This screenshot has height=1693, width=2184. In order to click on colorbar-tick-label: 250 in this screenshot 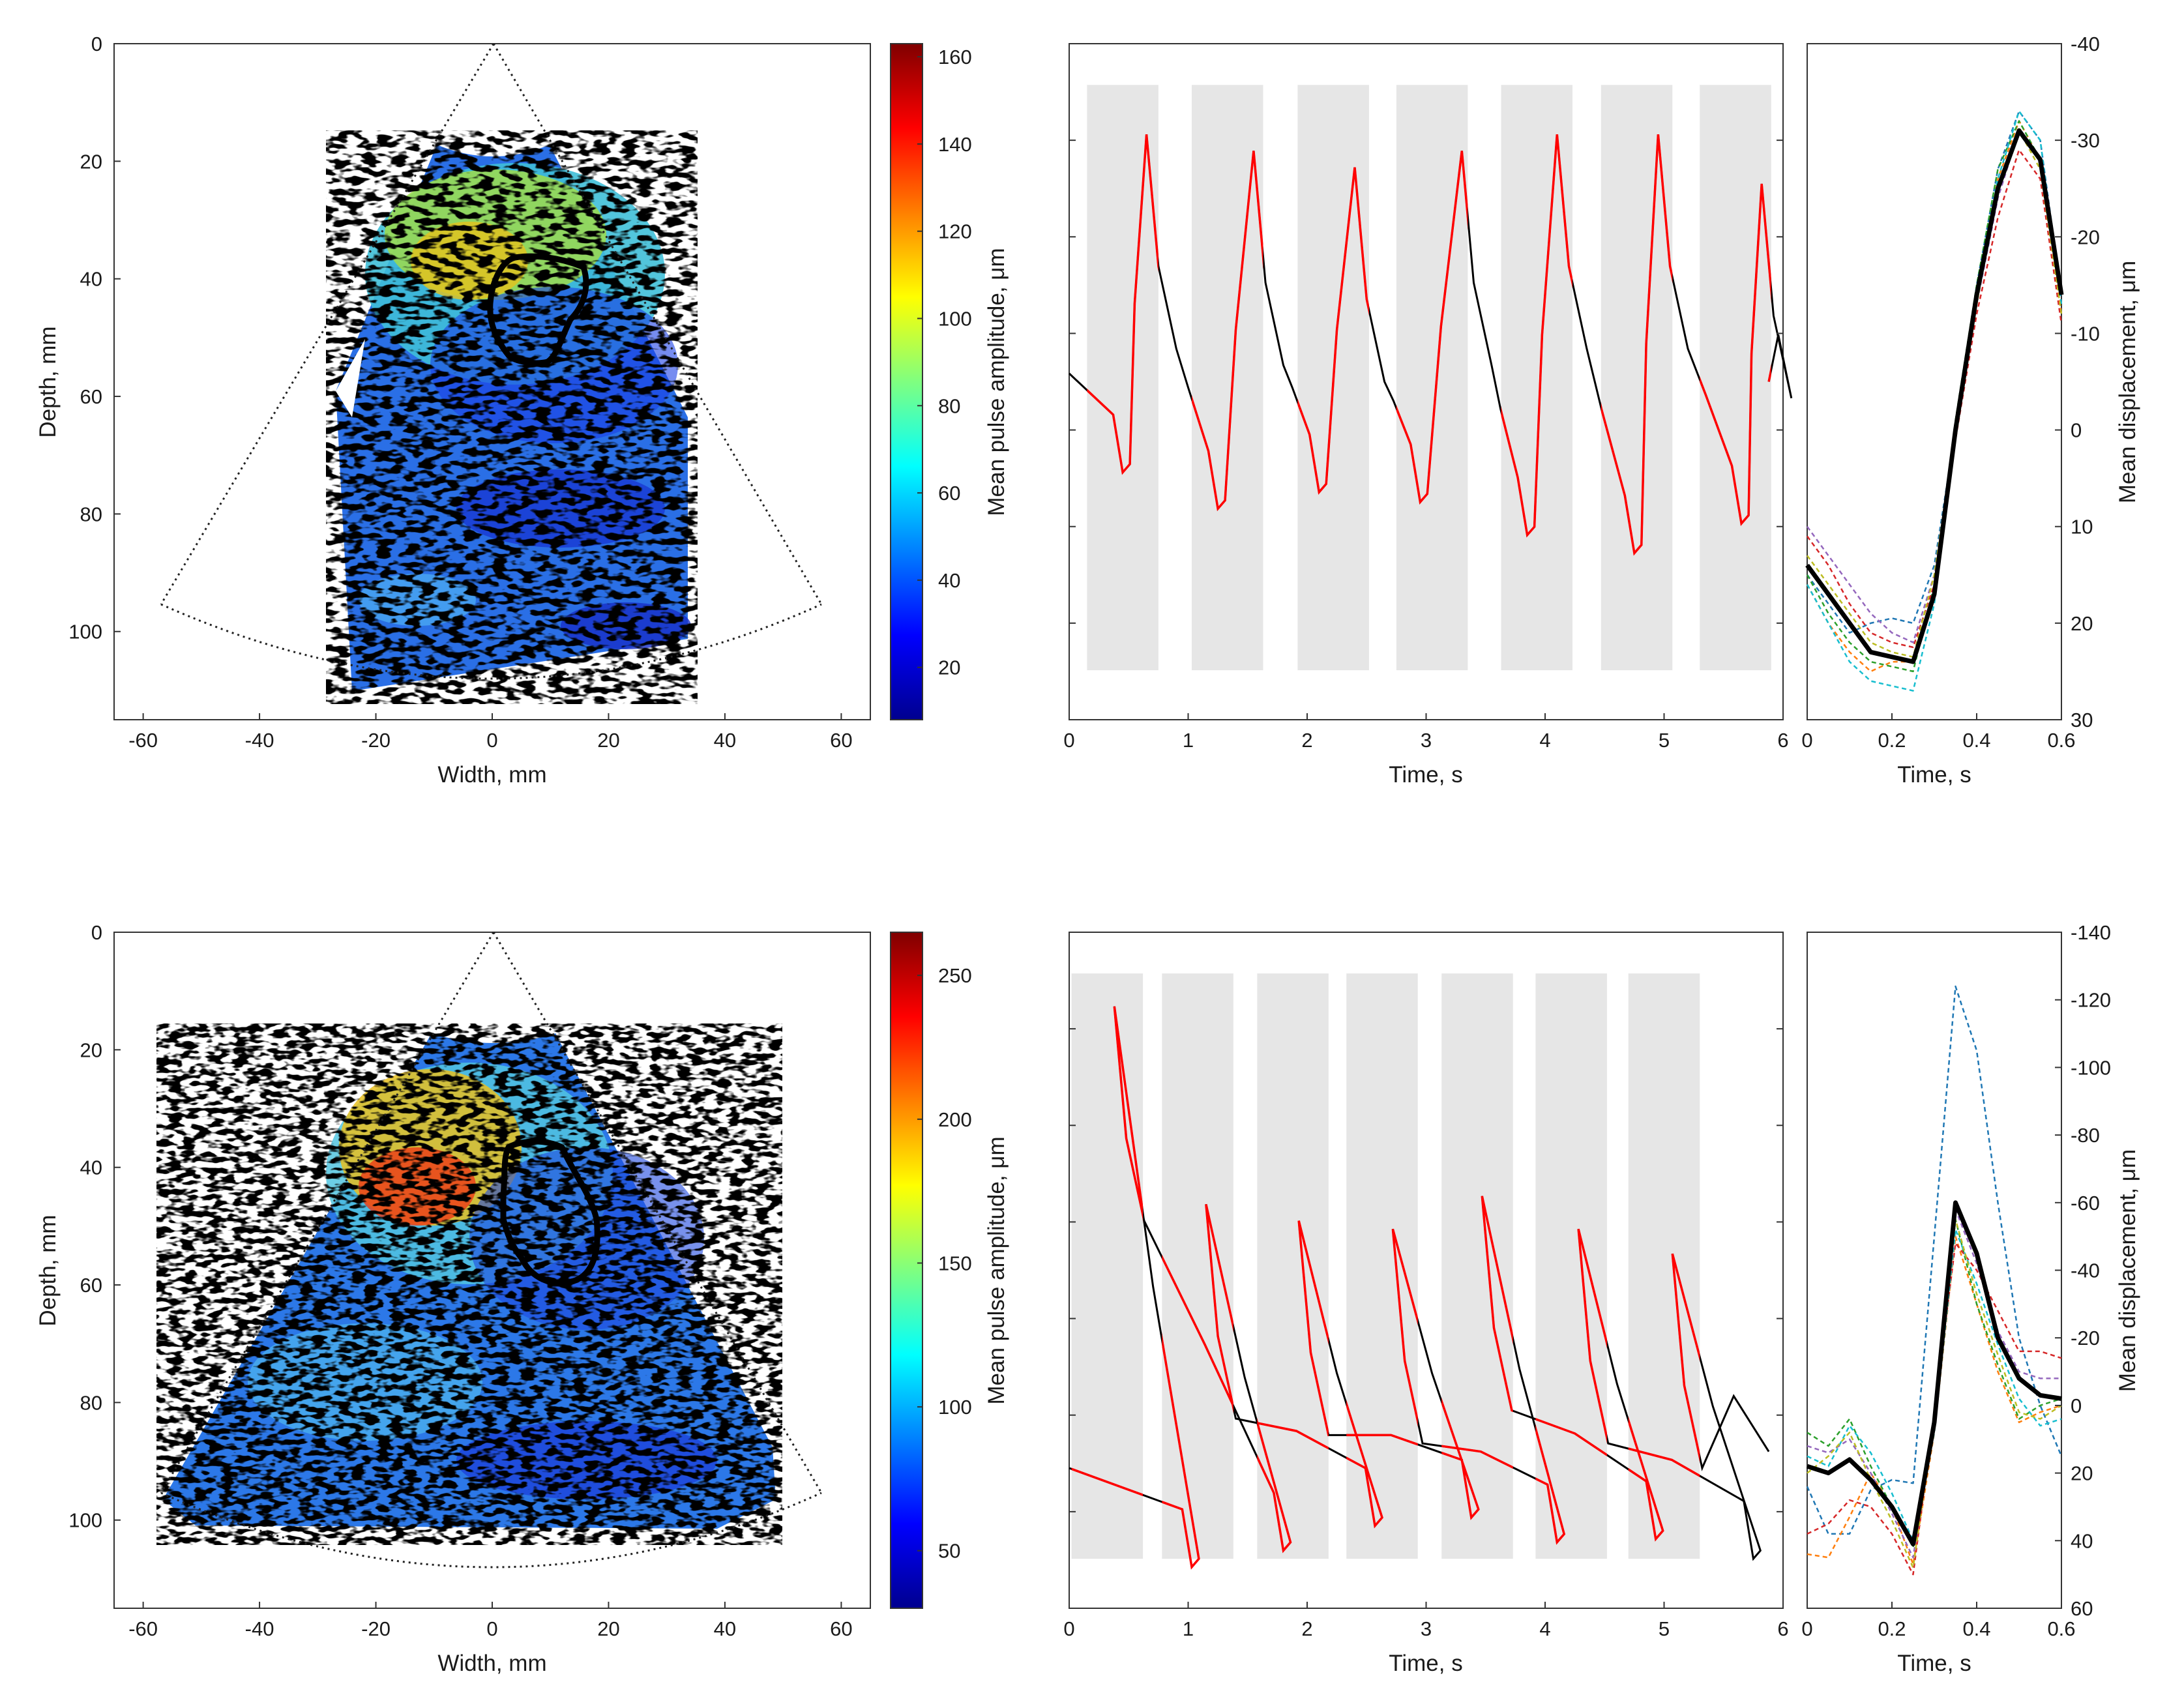, I will do `click(955, 976)`.